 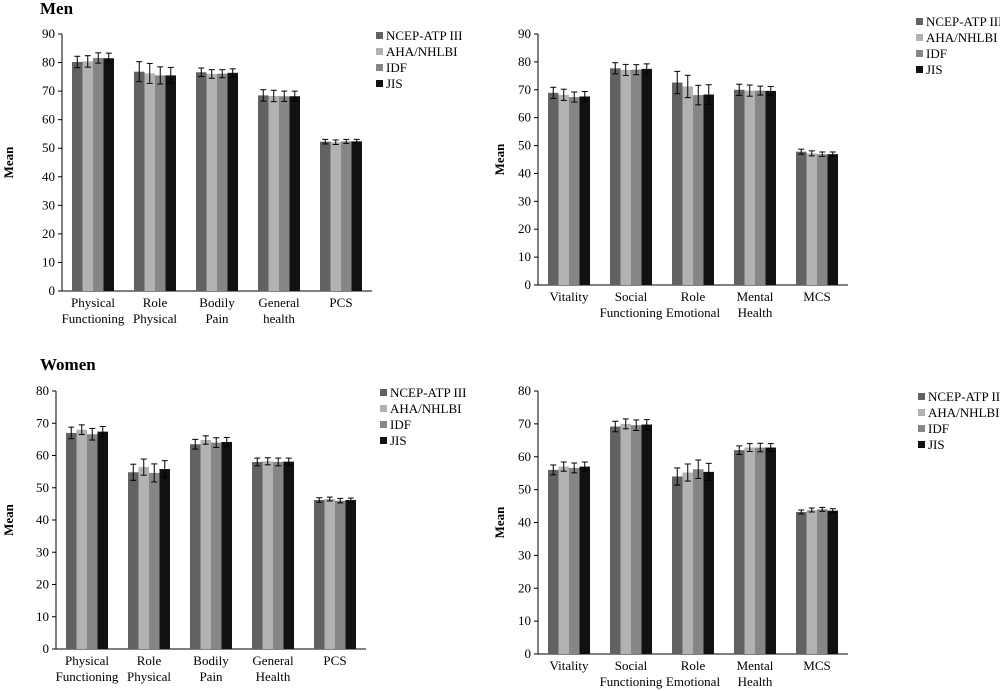 I want to click on y-tick-label: 30, so click(x=42, y=551).